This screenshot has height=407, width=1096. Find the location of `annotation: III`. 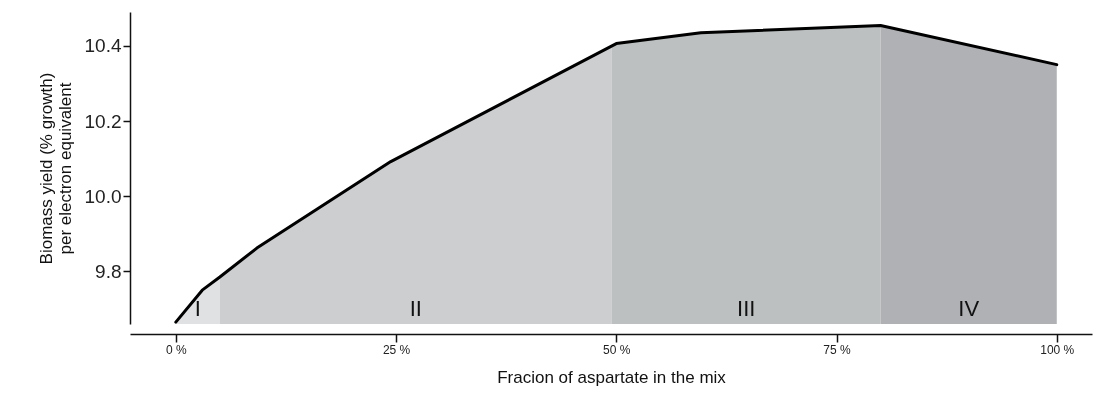

annotation: III is located at coordinates (746, 308).